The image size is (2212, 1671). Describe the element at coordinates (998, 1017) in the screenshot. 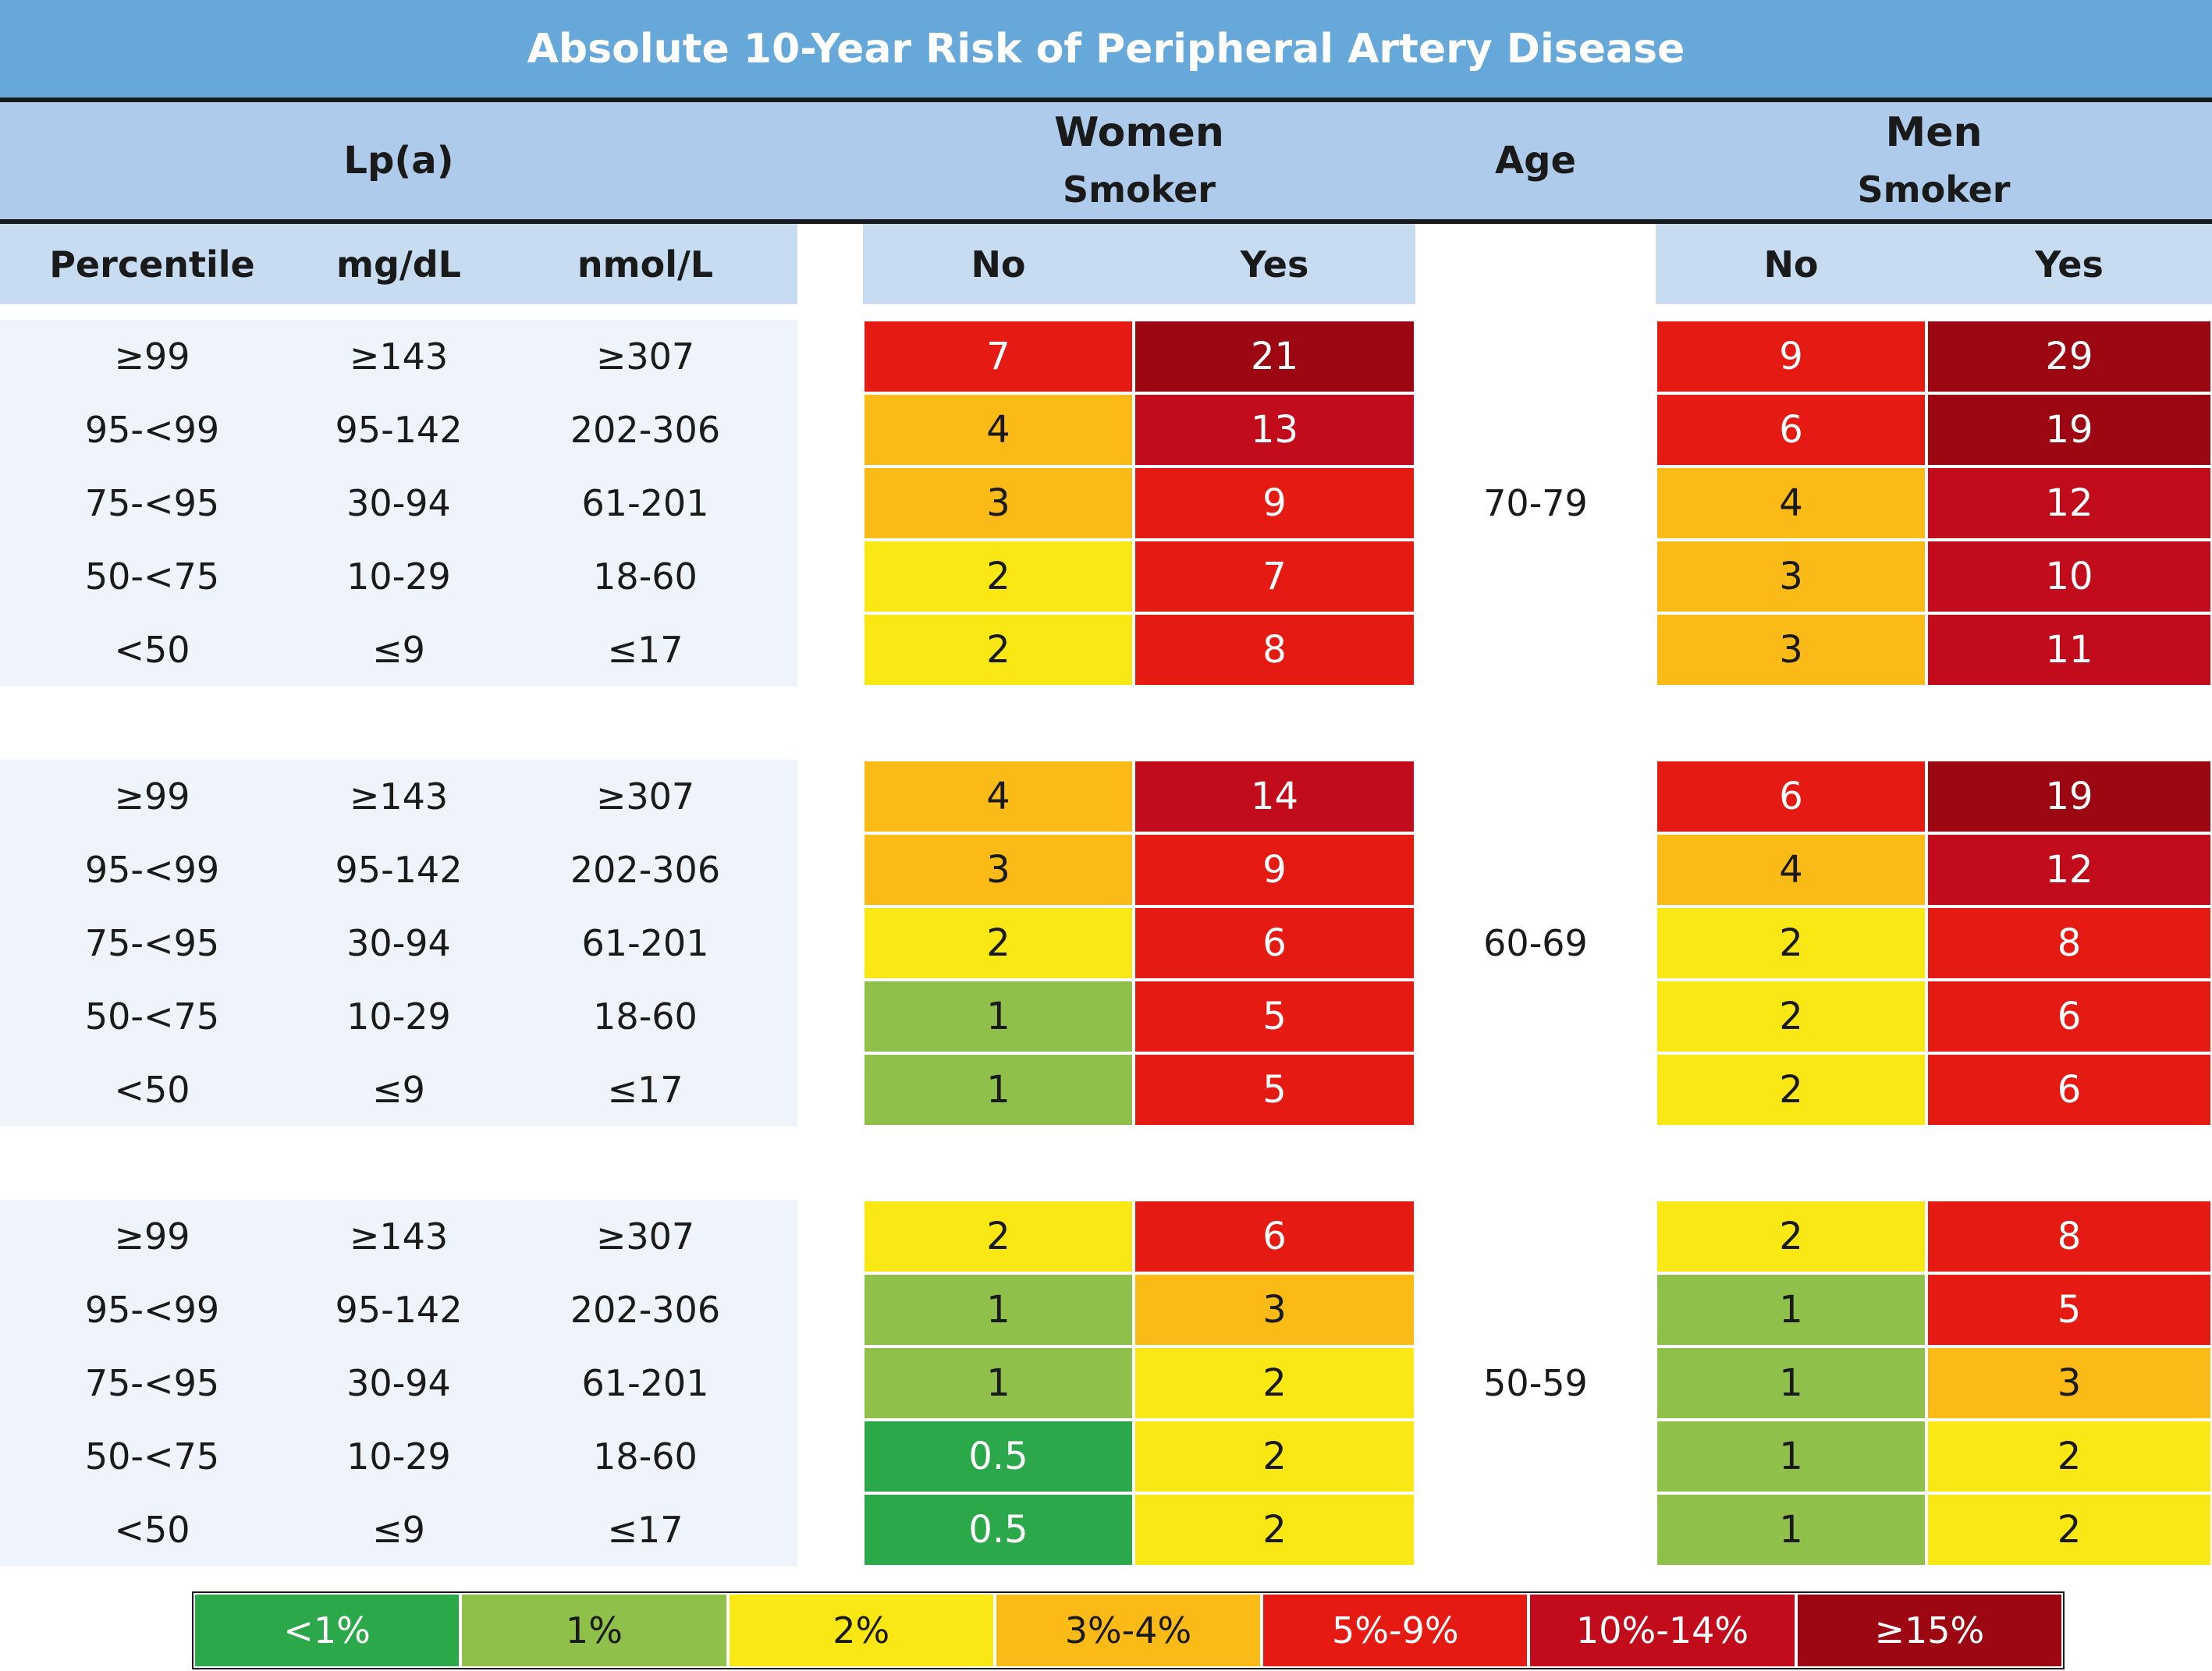

I see `women-no-risk-cell: 1` at that location.